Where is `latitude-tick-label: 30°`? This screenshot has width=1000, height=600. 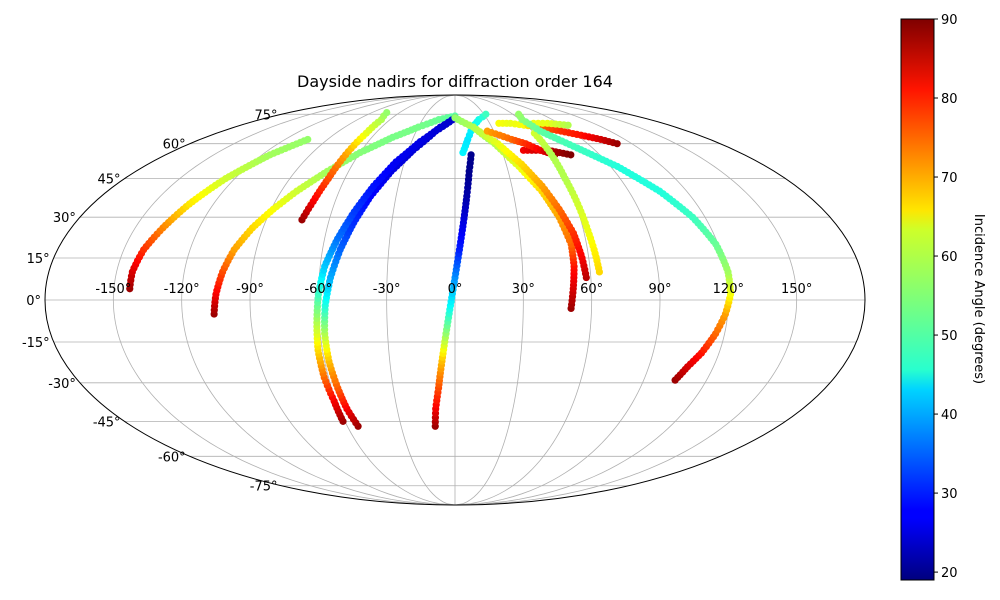 latitude-tick-label: 30° is located at coordinates (64, 218).